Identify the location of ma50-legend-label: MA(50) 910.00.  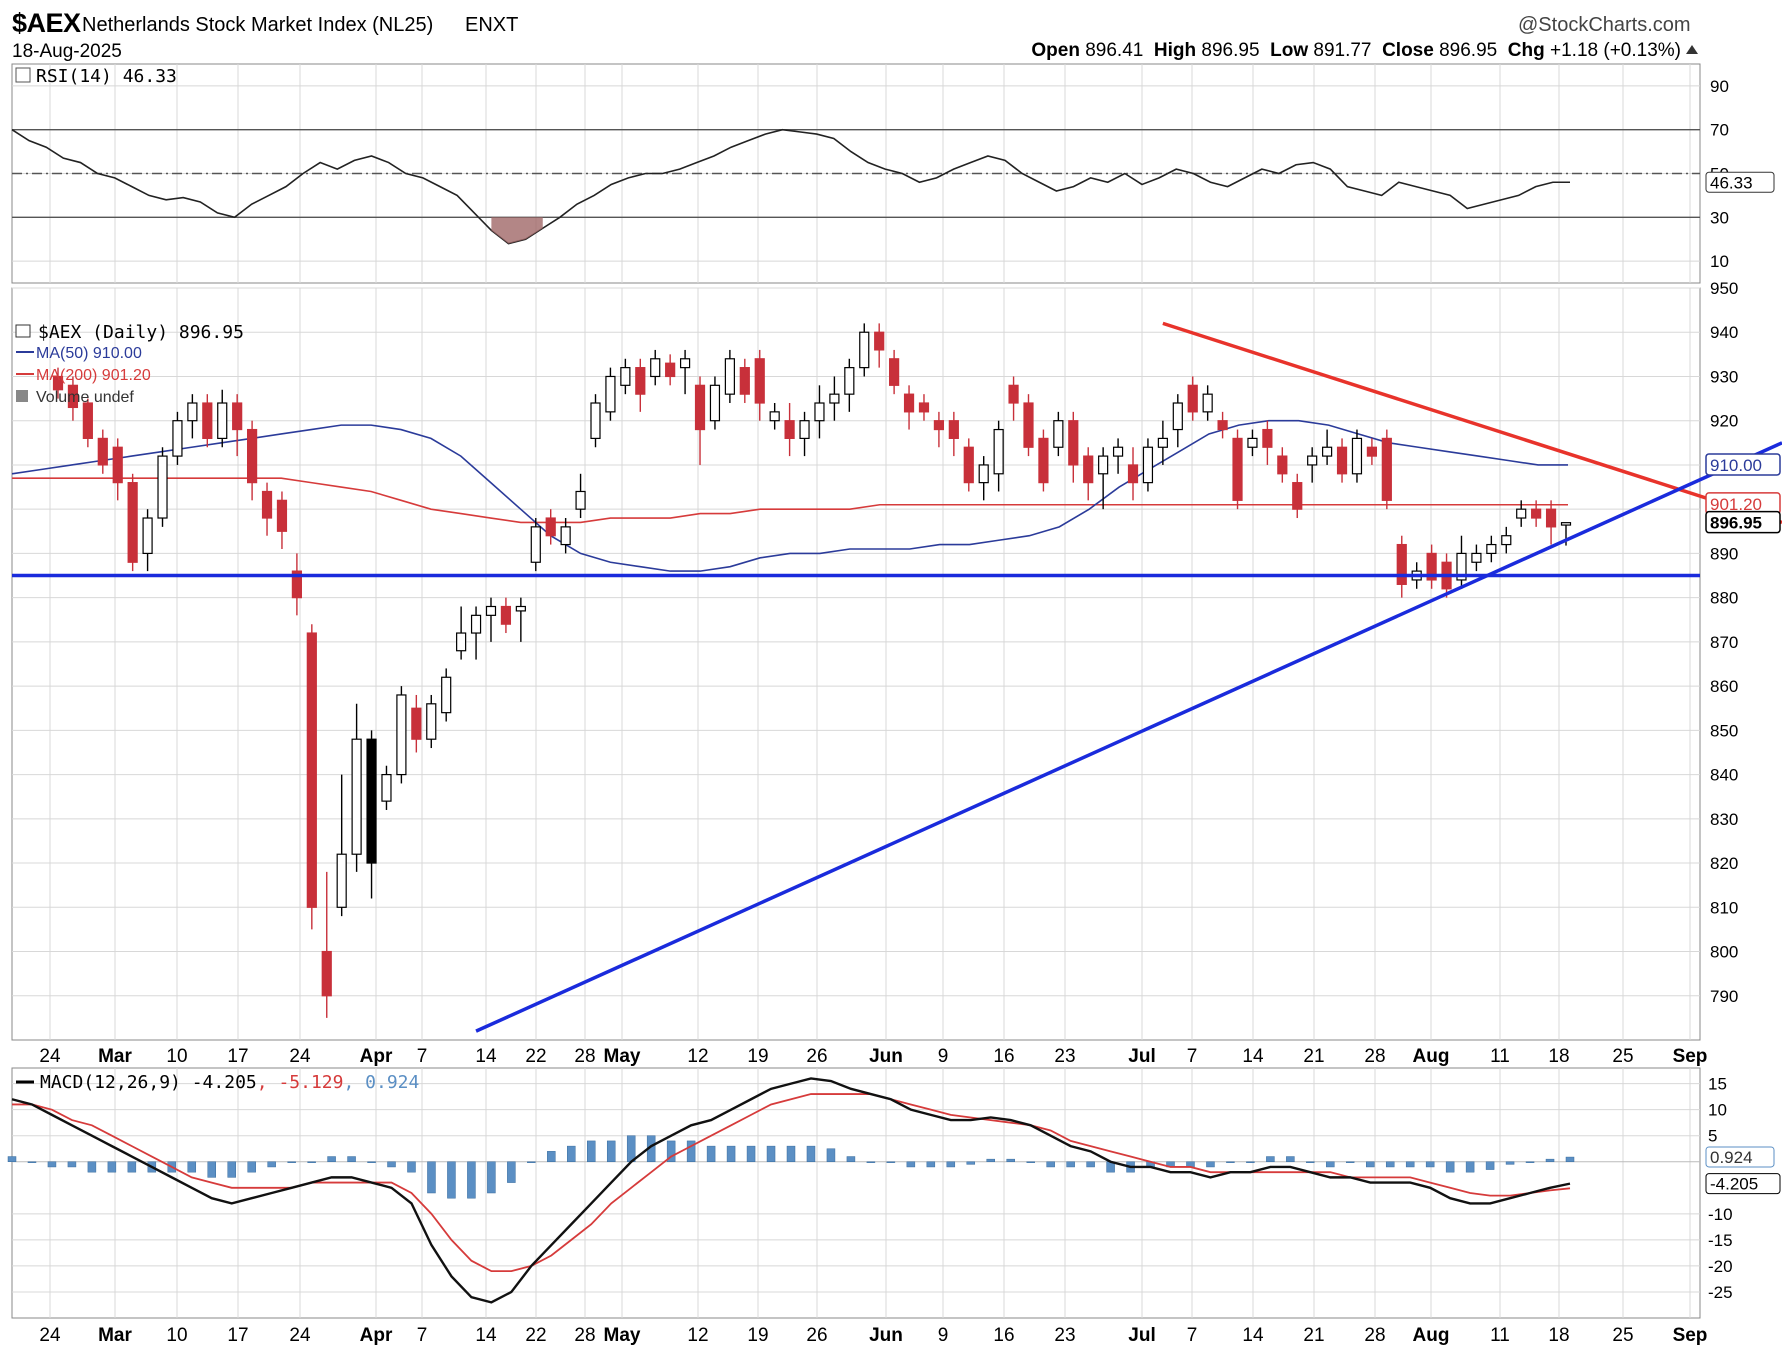
(89, 353).